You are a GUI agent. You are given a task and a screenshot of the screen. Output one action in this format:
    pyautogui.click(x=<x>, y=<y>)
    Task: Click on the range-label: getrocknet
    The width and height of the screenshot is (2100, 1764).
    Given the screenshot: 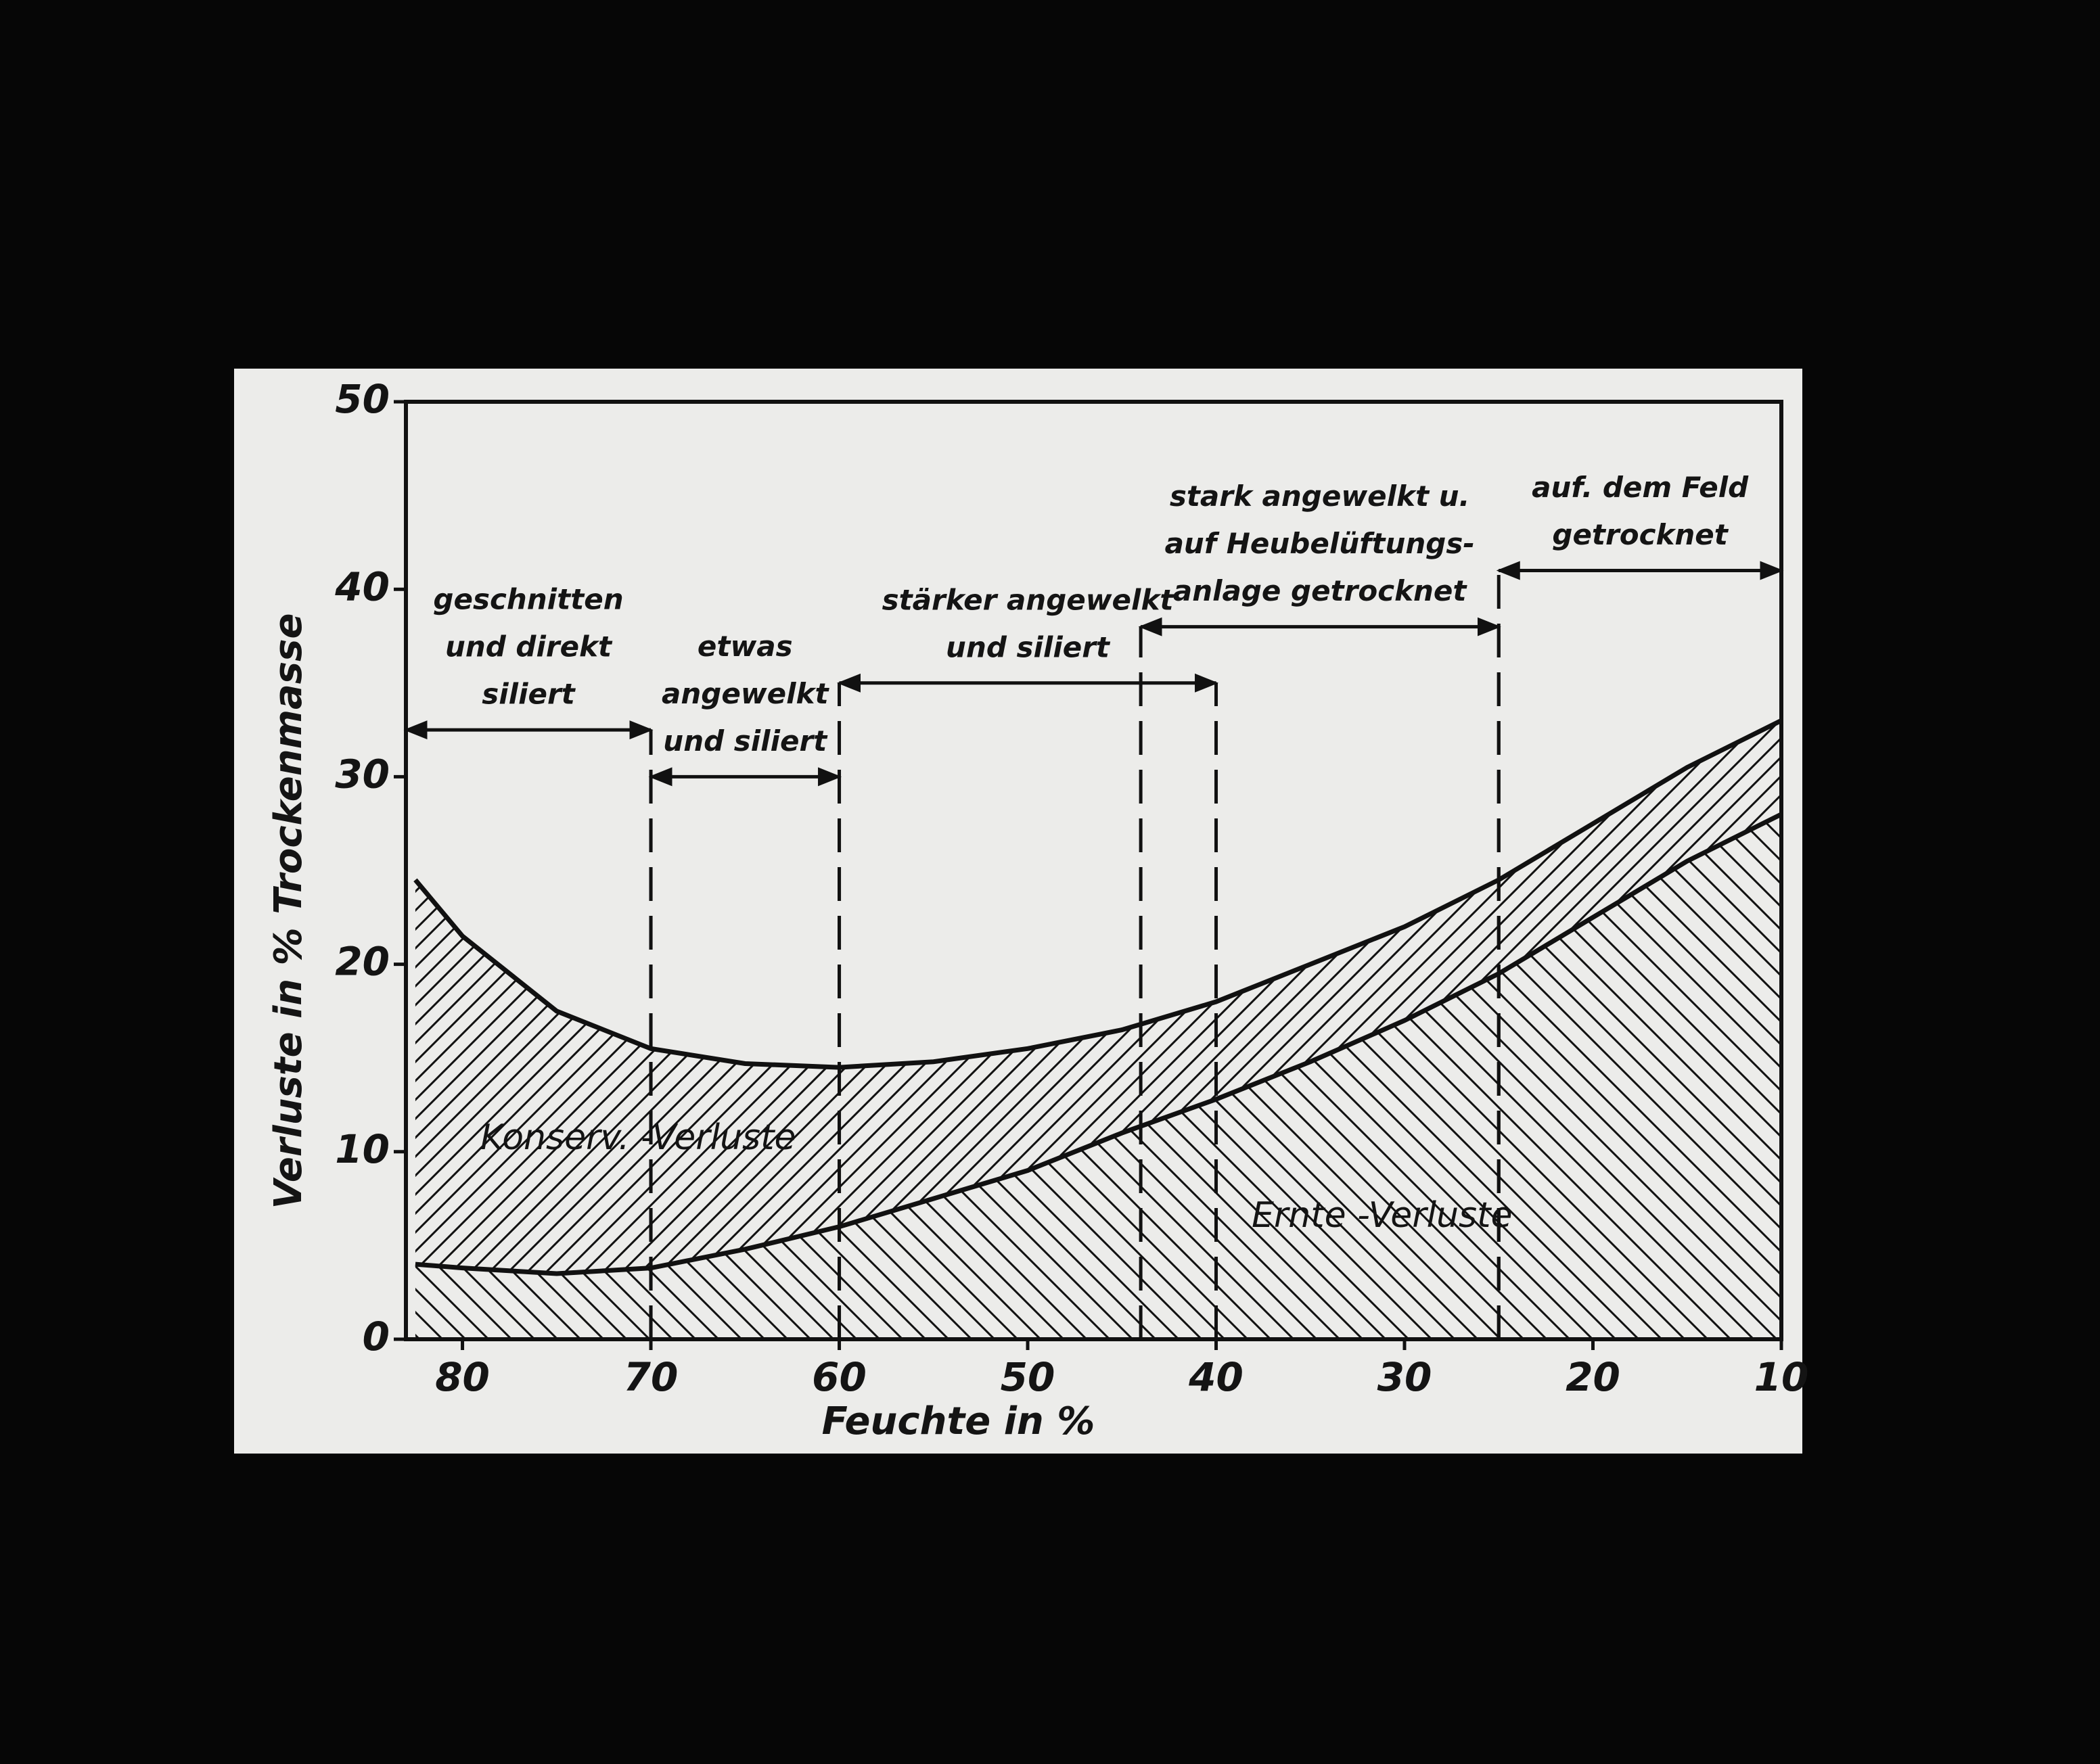 What is the action you would take?
    pyautogui.click(x=1641, y=534)
    